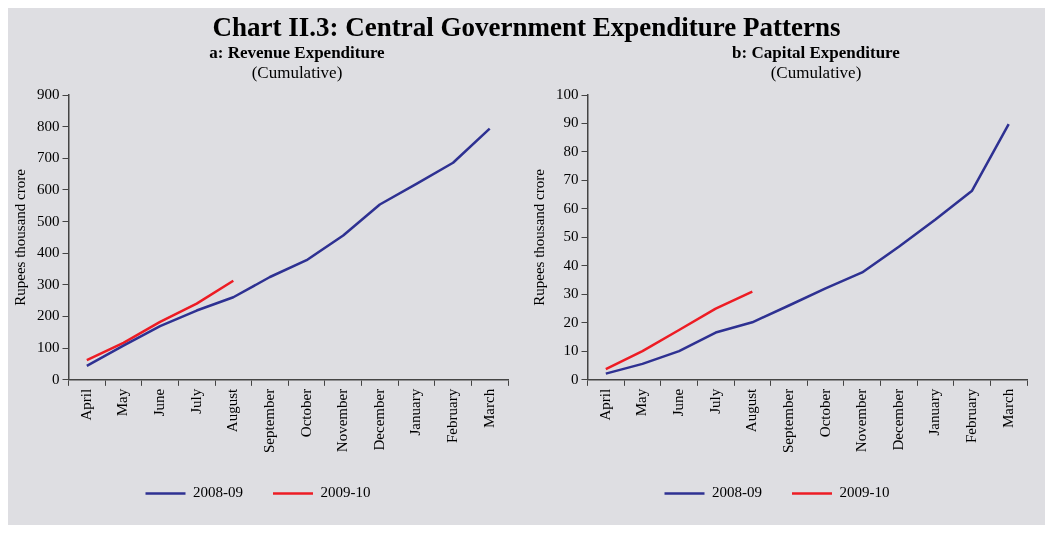  I want to click on y-tick-label: 20, so click(571, 321).